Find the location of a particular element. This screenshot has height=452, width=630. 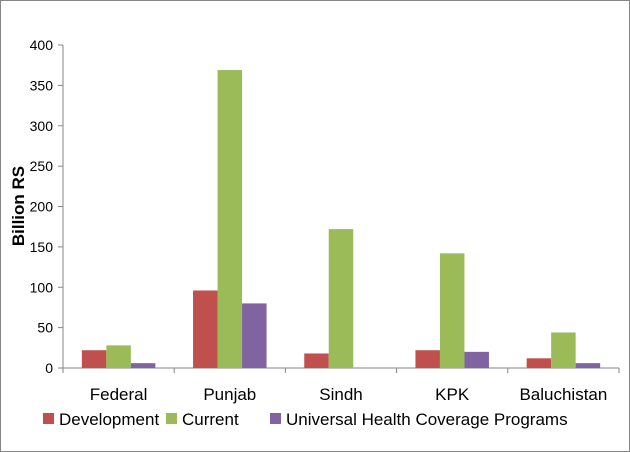

legend-item: Current is located at coordinates (202, 419).